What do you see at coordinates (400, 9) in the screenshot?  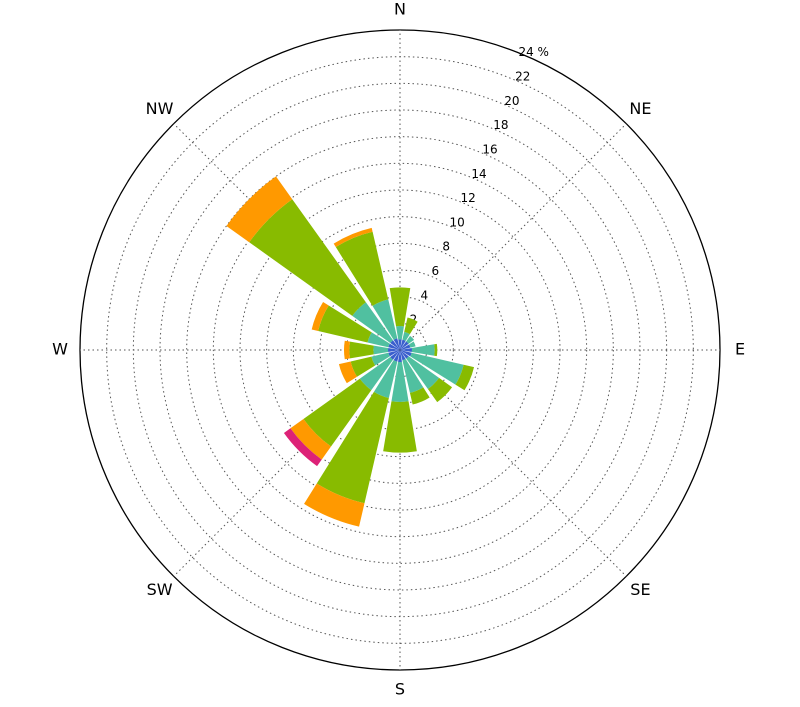 I see `direction-label: N` at bounding box center [400, 9].